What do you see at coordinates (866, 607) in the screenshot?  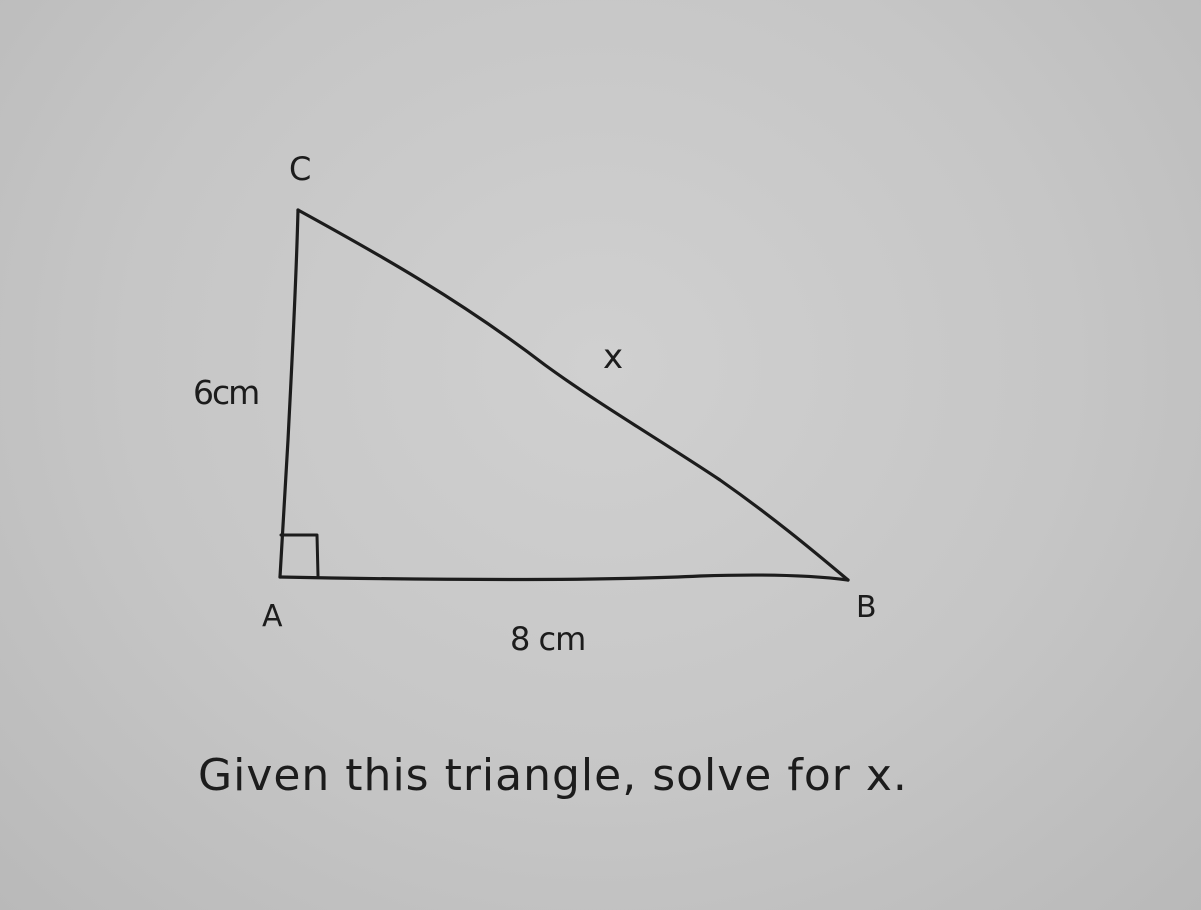 I see `vertex-label-b: B` at bounding box center [866, 607].